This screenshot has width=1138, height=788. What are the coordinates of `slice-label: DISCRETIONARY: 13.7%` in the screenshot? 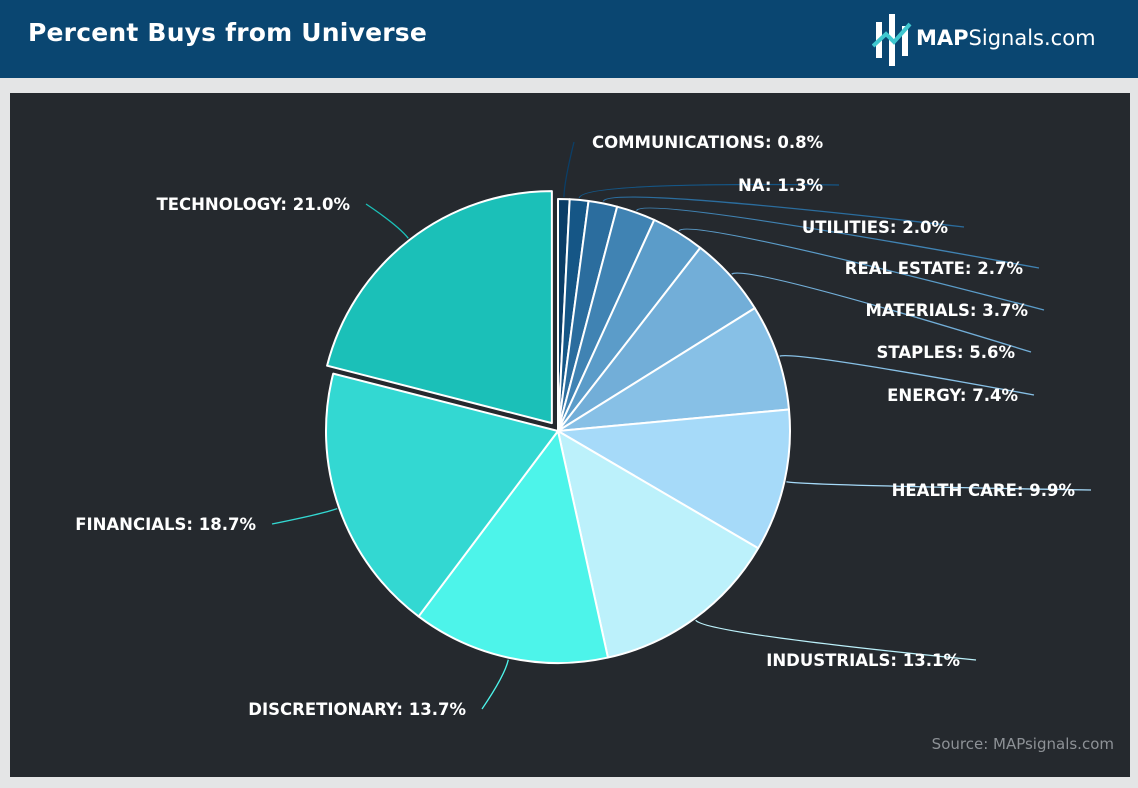 It's located at (357, 709).